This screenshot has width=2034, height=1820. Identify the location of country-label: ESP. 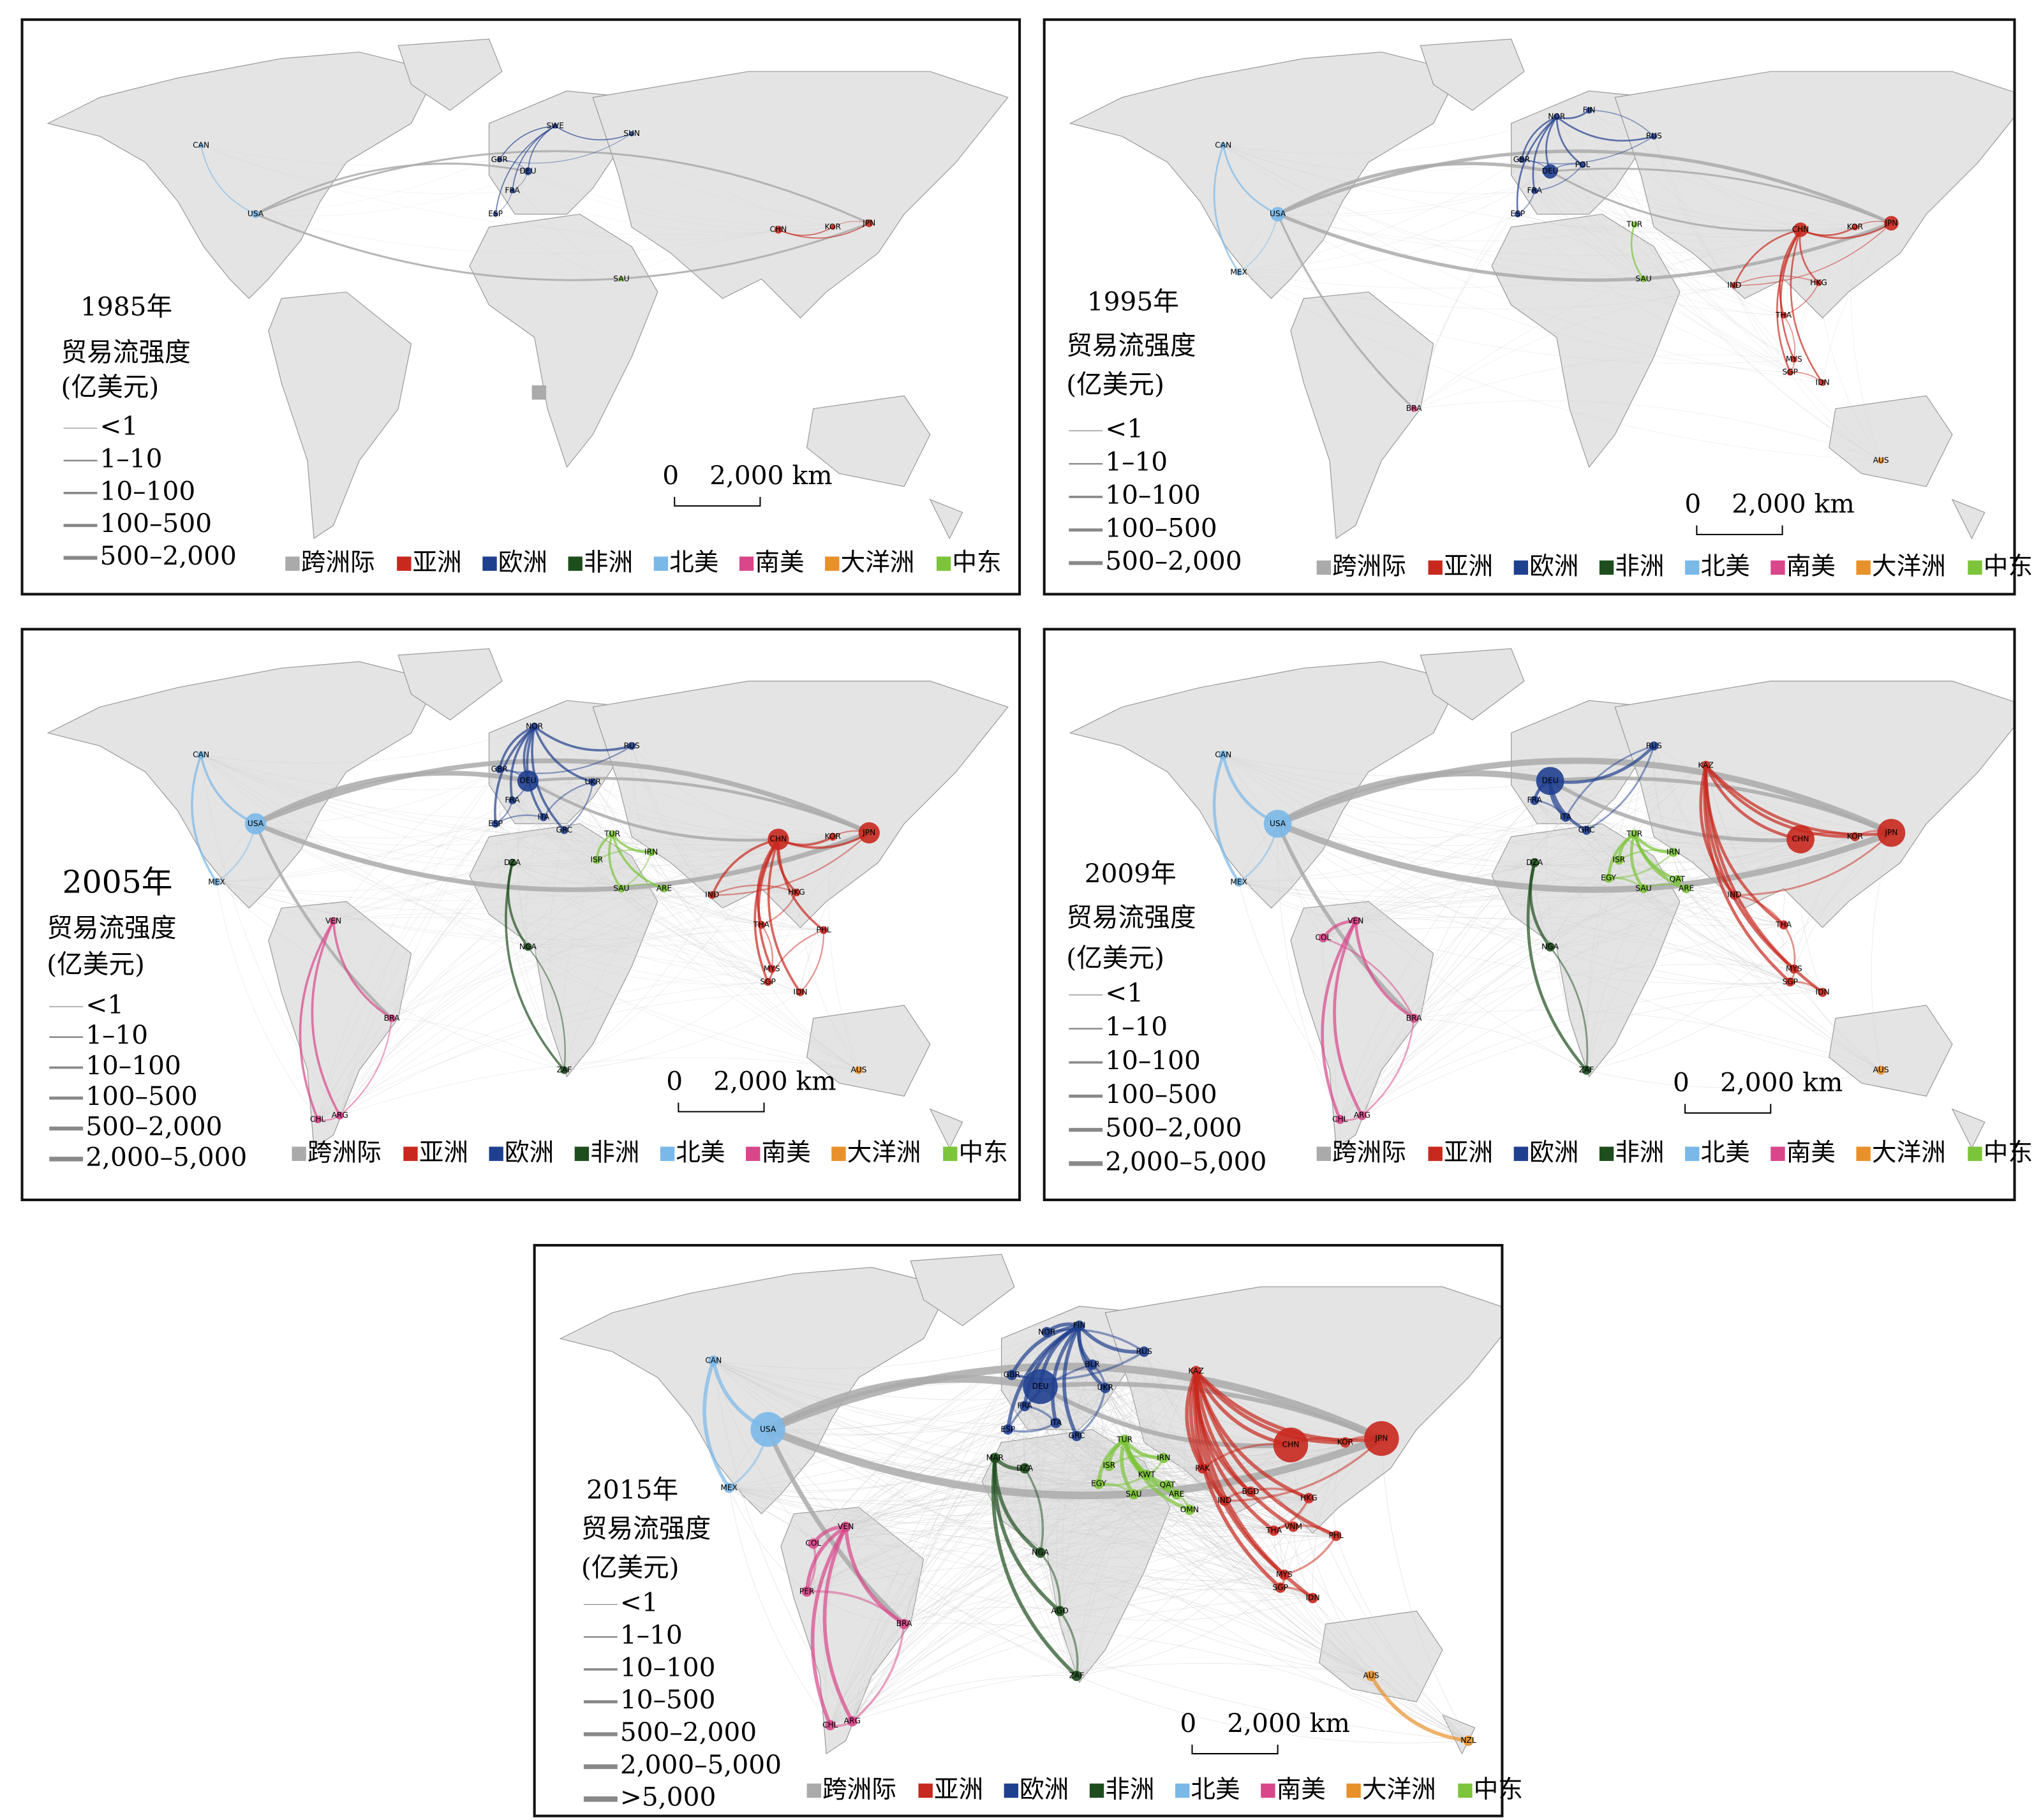
(1007, 1428).